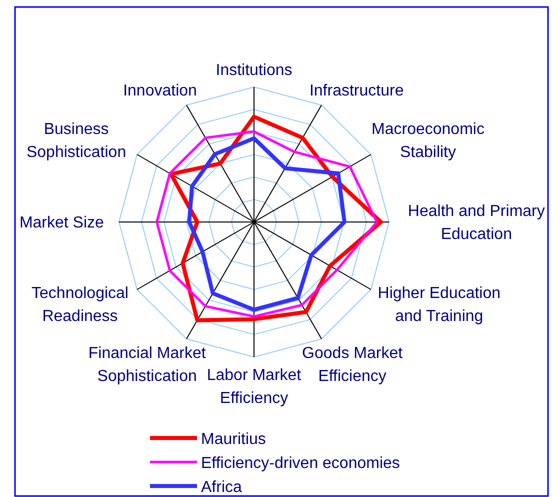  I want to click on spoke-label: Health and Primary Education, so click(476, 223).